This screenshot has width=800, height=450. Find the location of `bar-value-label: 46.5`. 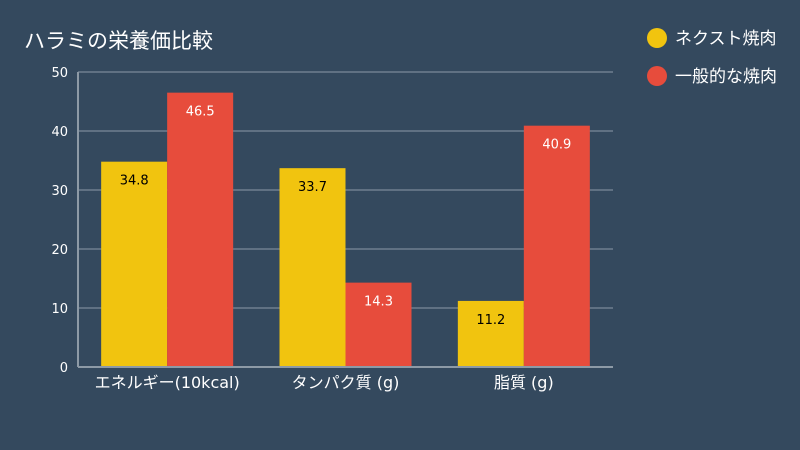

bar-value-label: 46.5 is located at coordinates (200, 112).